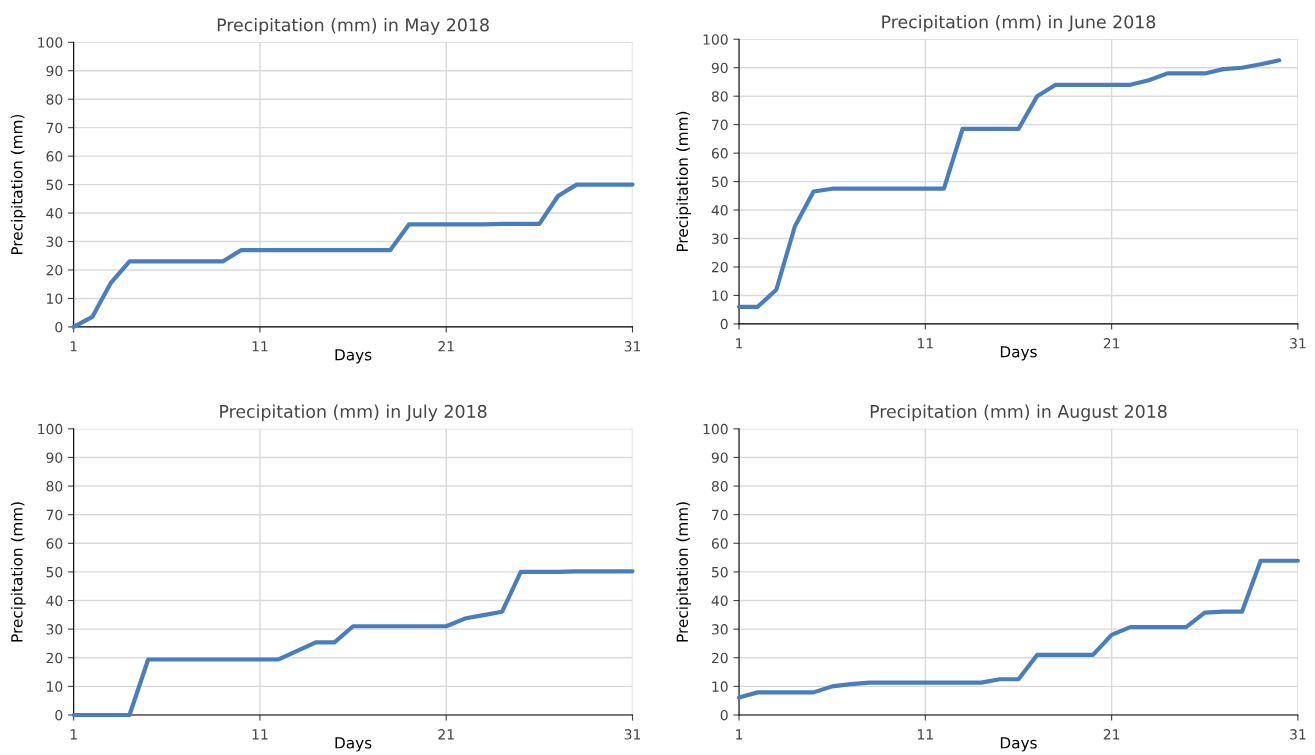  I want to click on chart-title: Precipitation (mm) in August 2018, so click(1018, 413).